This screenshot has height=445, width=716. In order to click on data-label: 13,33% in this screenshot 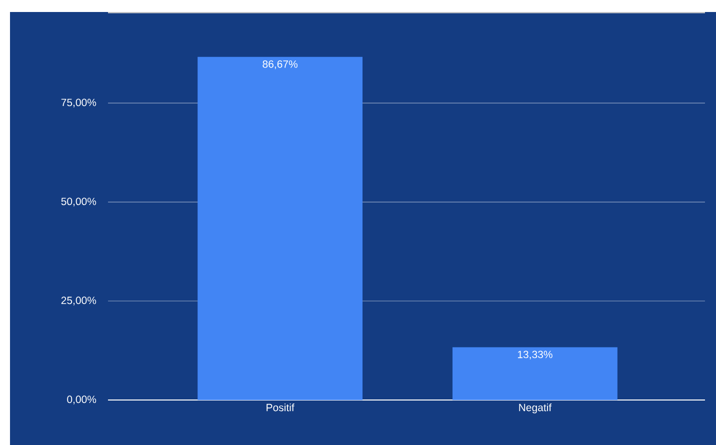, I will do `click(535, 355)`.